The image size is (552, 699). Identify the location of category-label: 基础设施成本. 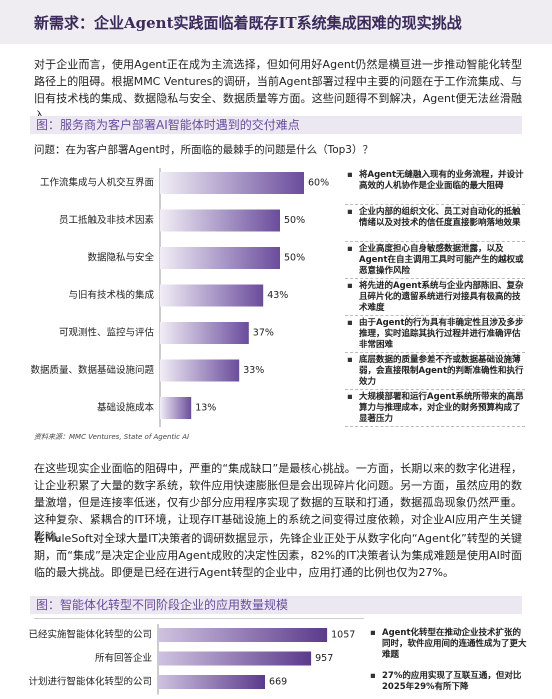
(126, 408).